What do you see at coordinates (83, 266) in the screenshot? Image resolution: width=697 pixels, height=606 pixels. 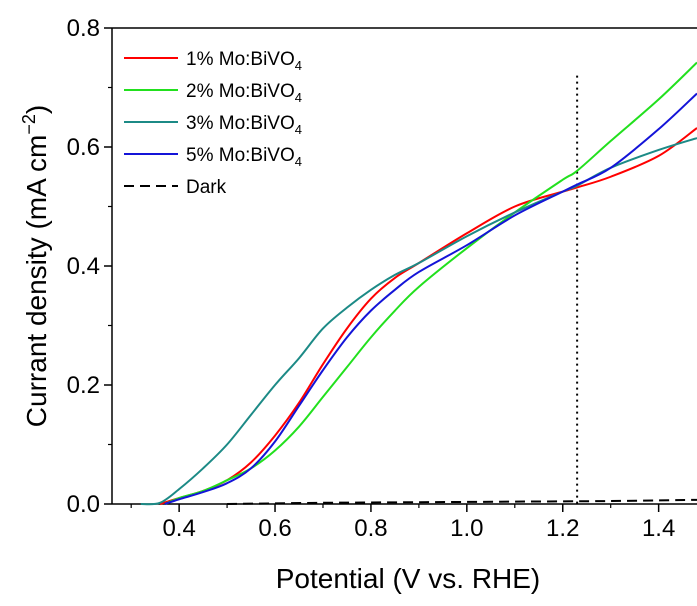 I see `y-tick-label: 0.4` at bounding box center [83, 266].